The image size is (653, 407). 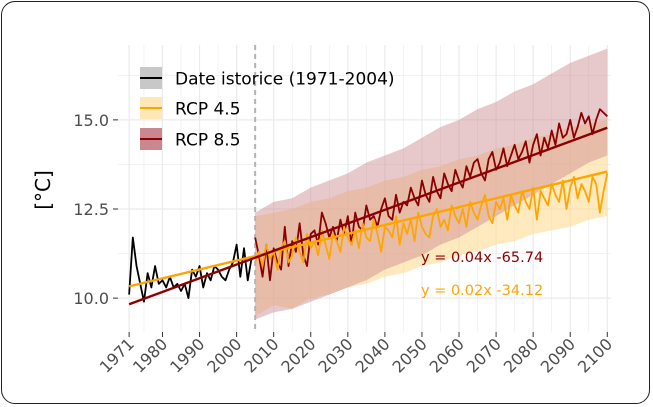 I want to click on y-axis-label: [°C], so click(x=43, y=190).